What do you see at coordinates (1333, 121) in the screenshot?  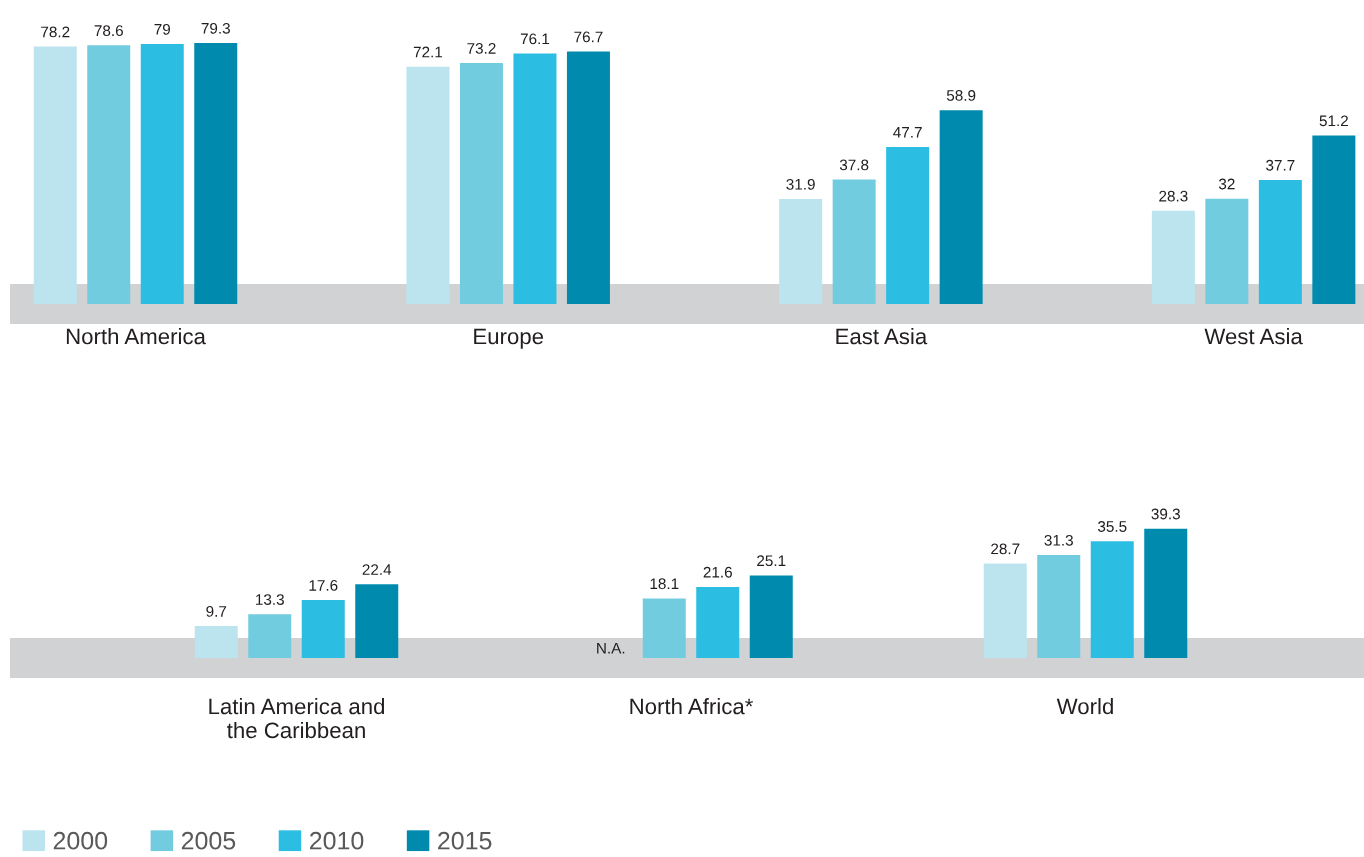 I see `data-label: 51.2` at bounding box center [1333, 121].